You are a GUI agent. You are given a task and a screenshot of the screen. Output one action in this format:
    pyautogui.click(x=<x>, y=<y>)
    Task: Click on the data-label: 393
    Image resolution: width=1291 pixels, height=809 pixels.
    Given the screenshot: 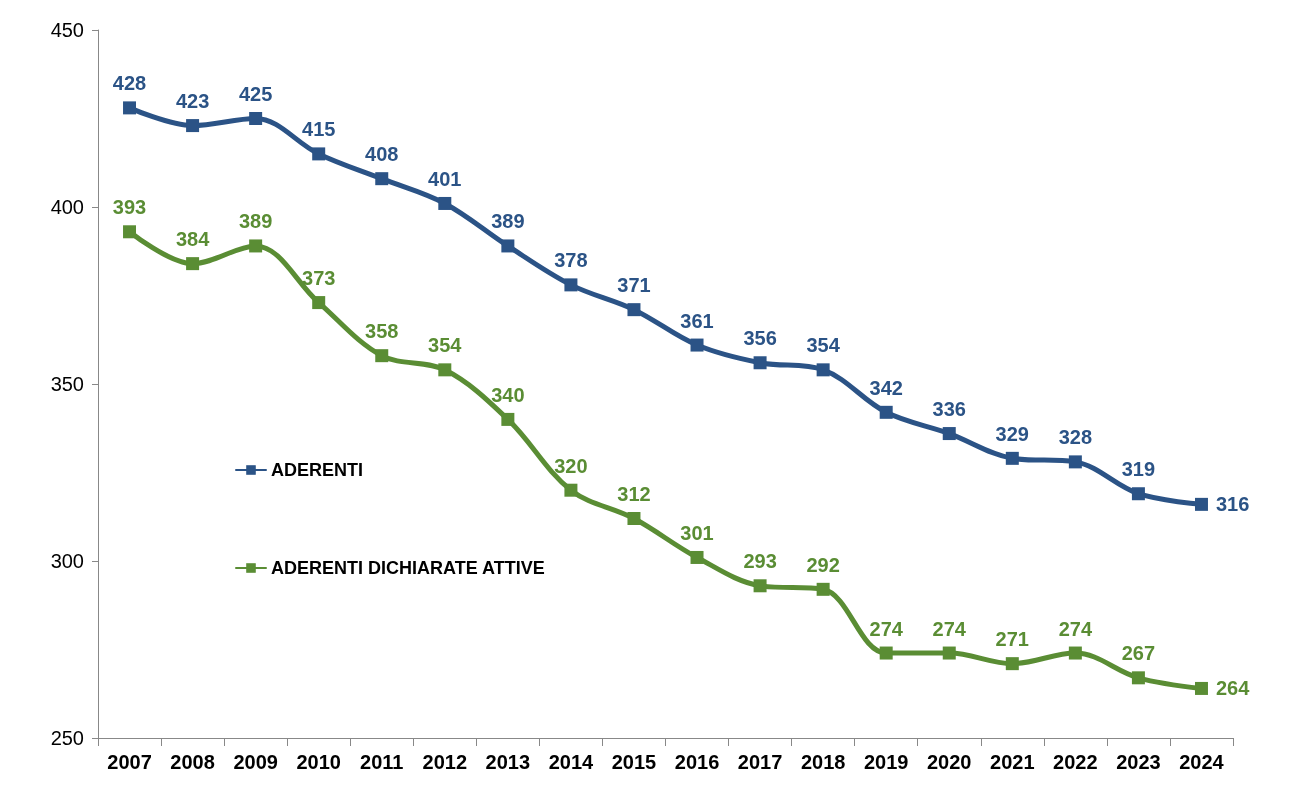 What is the action you would take?
    pyautogui.click(x=129, y=207)
    